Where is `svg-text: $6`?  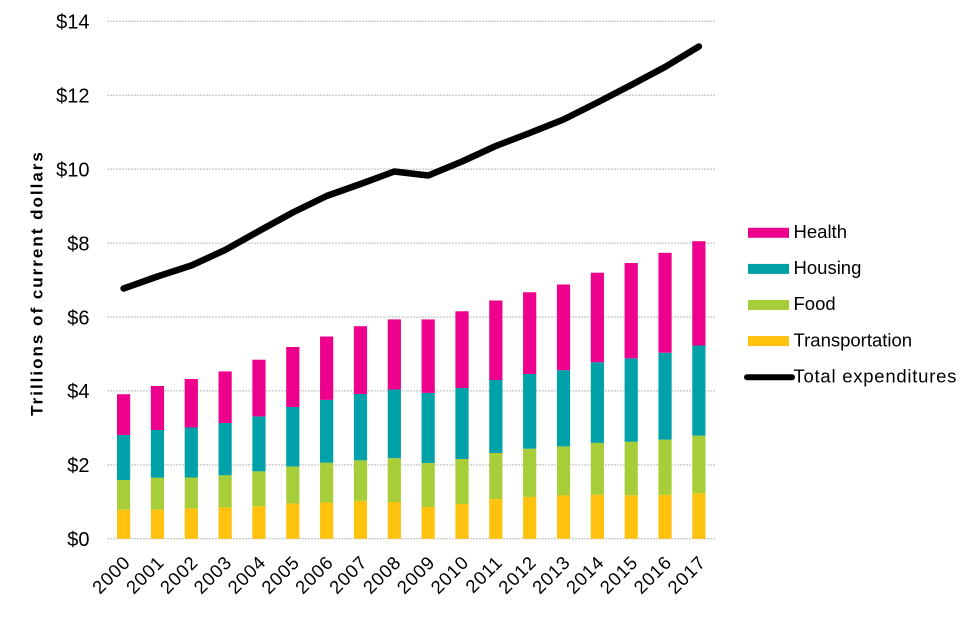 svg-text: $6 is located at coordinates (78, 318).